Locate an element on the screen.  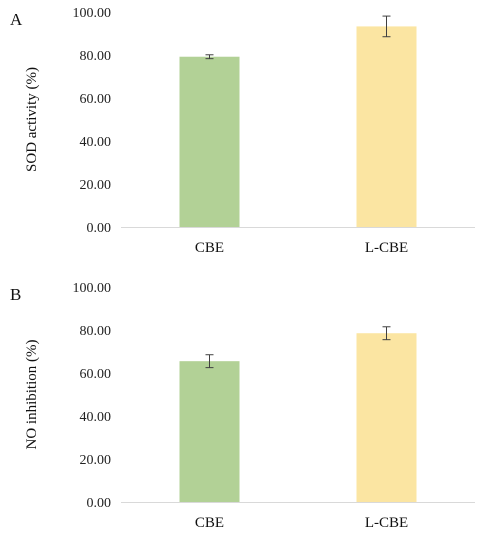
chart-b-ytick-label: 40.00 is located at coordinates (96, 417).